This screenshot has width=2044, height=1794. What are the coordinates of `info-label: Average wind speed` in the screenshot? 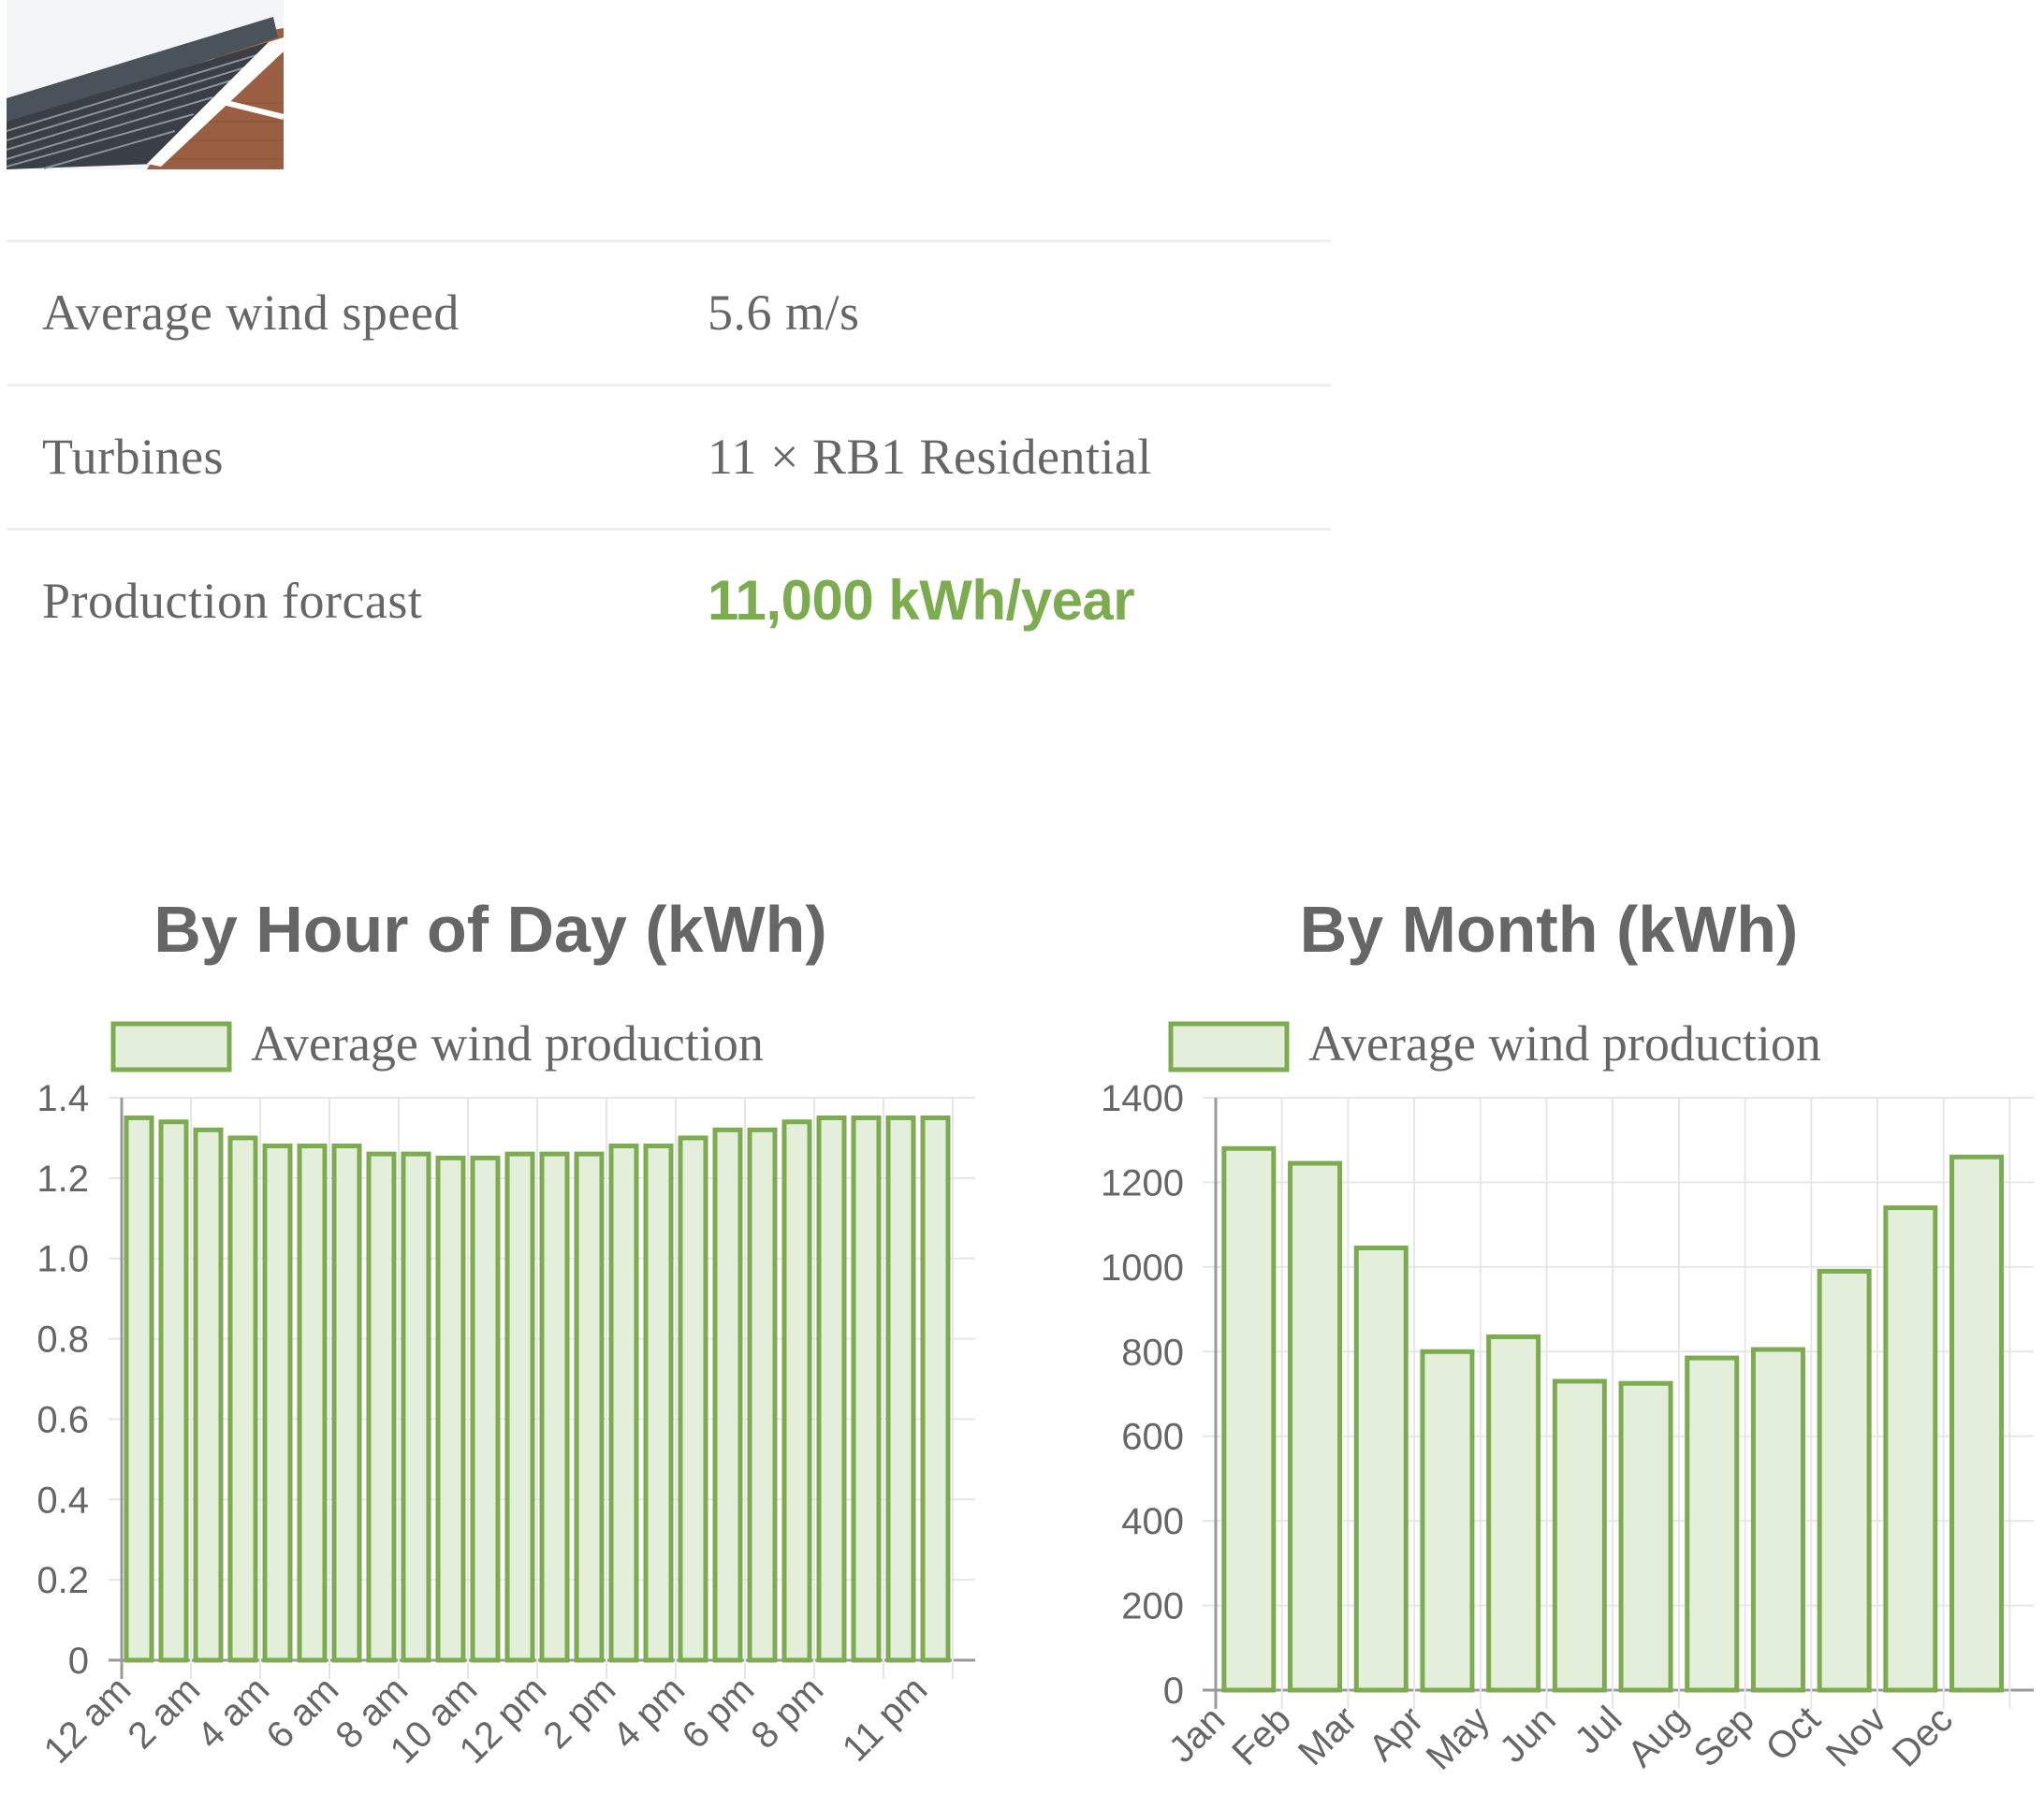 It's located at (251, 312).